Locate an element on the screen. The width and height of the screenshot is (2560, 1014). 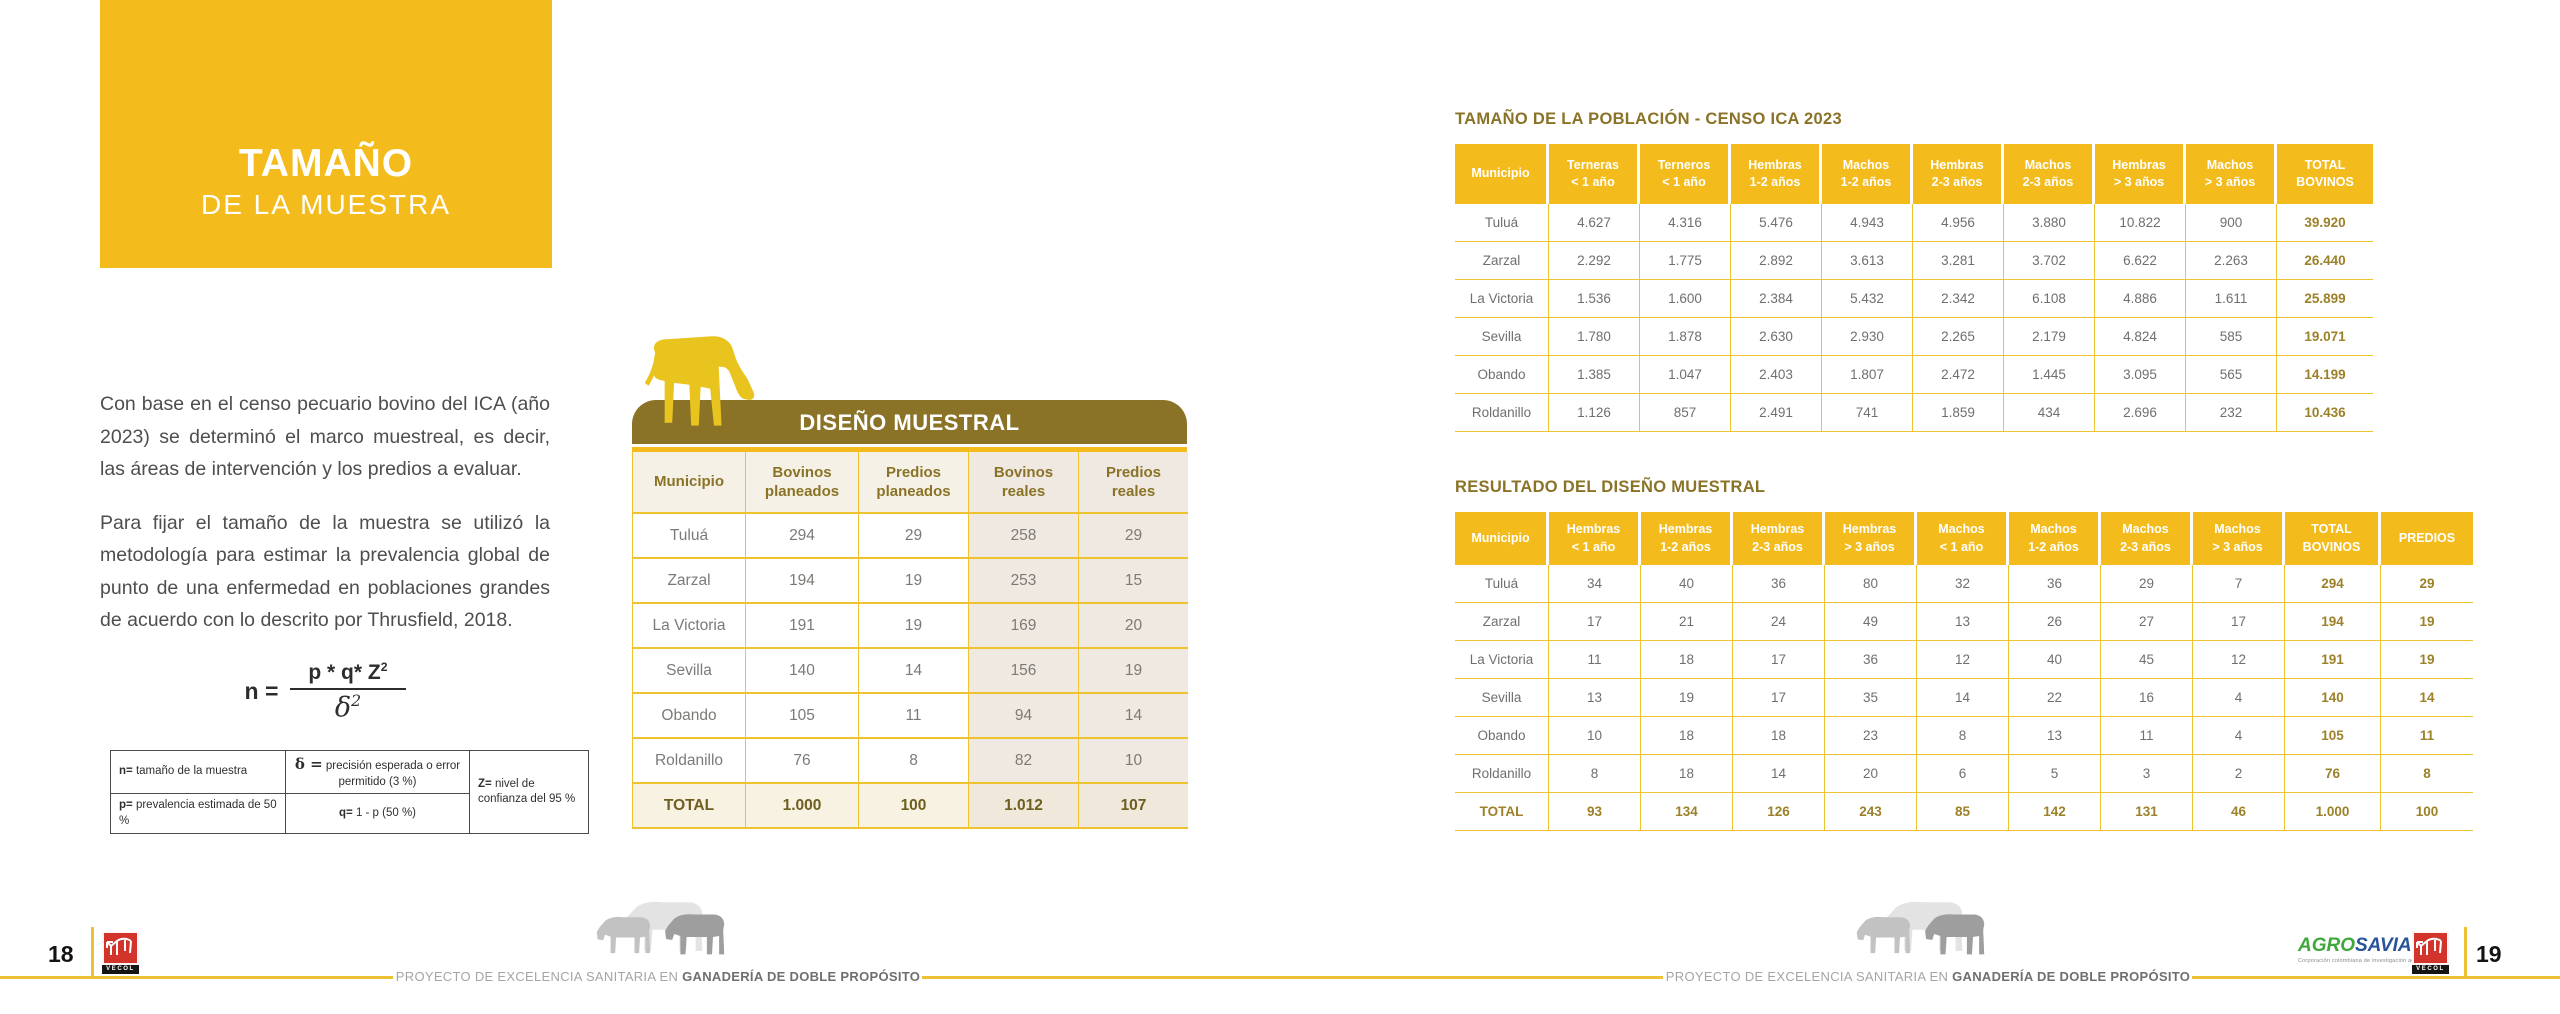
table-cell: 32 is located at coordinates (1963, 584).